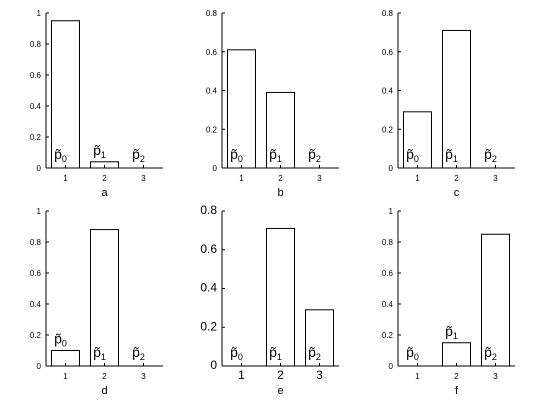  I want to click on x-axis-label: b, so click(280, 193).